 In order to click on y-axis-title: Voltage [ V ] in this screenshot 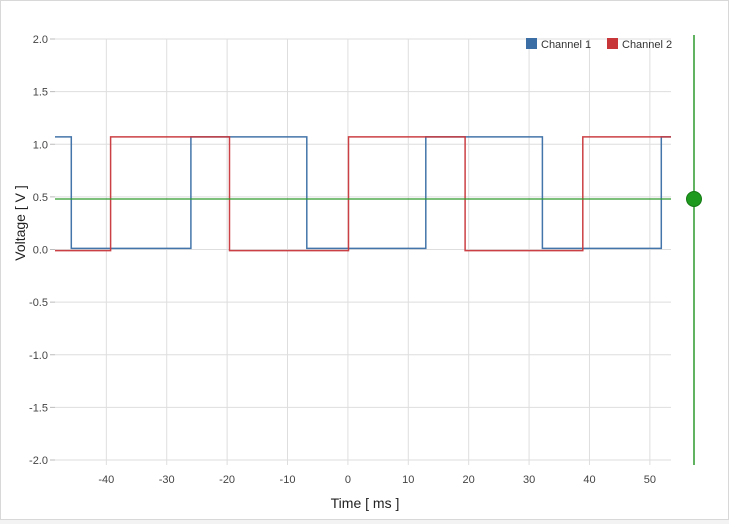, I will do `click(20, 223)`.